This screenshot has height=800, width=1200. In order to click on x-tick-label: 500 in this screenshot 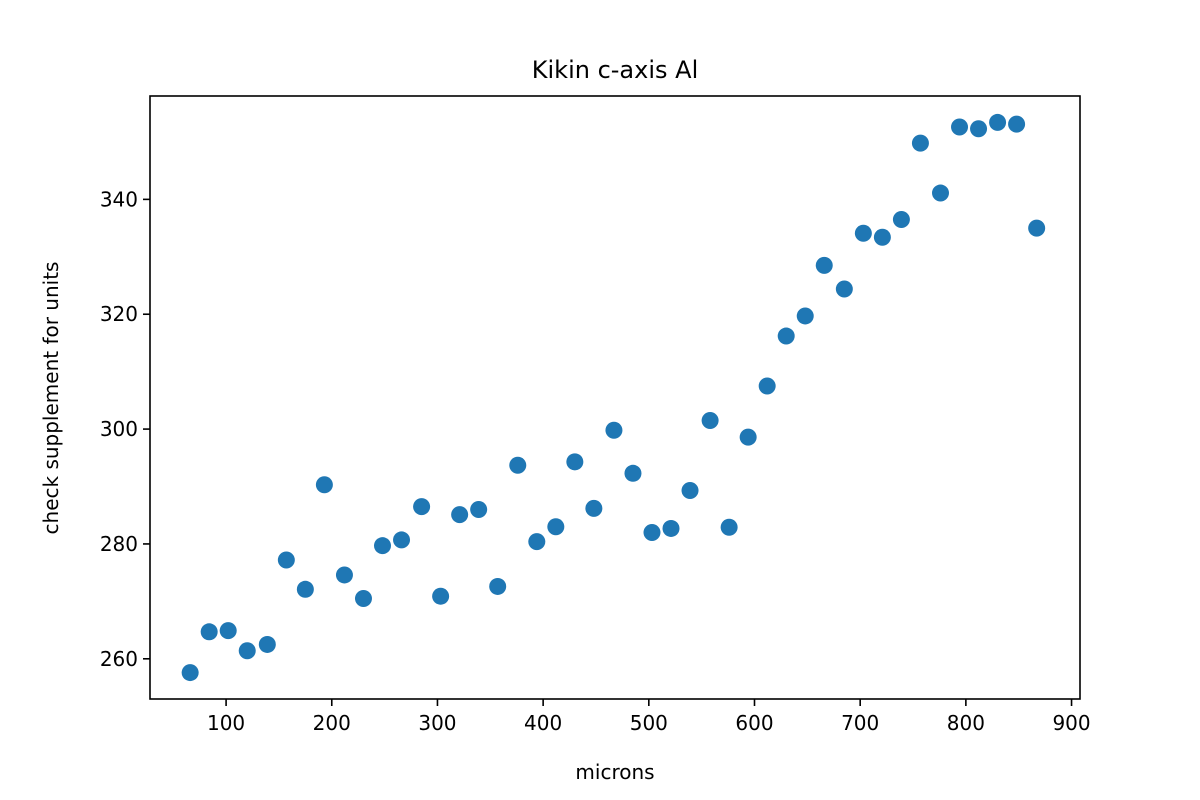, I will do `click(649, 723)`.